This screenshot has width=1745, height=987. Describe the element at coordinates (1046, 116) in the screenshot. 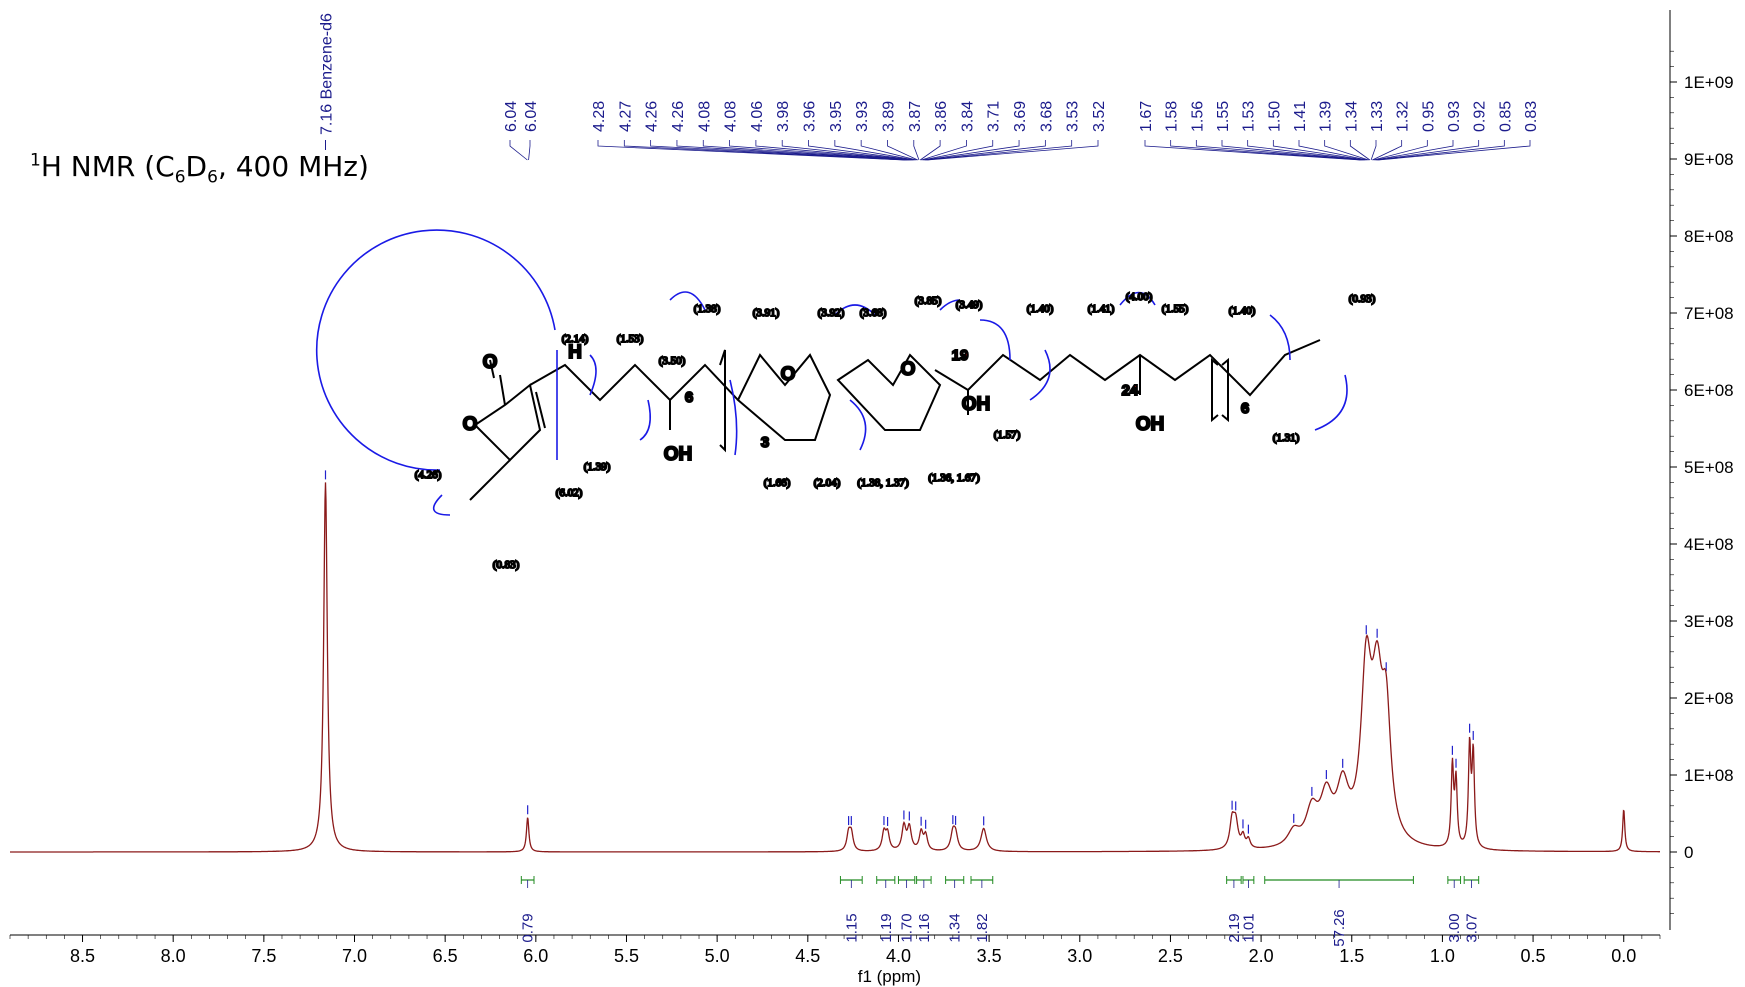

I see `peak-label: 3.68` at that location.